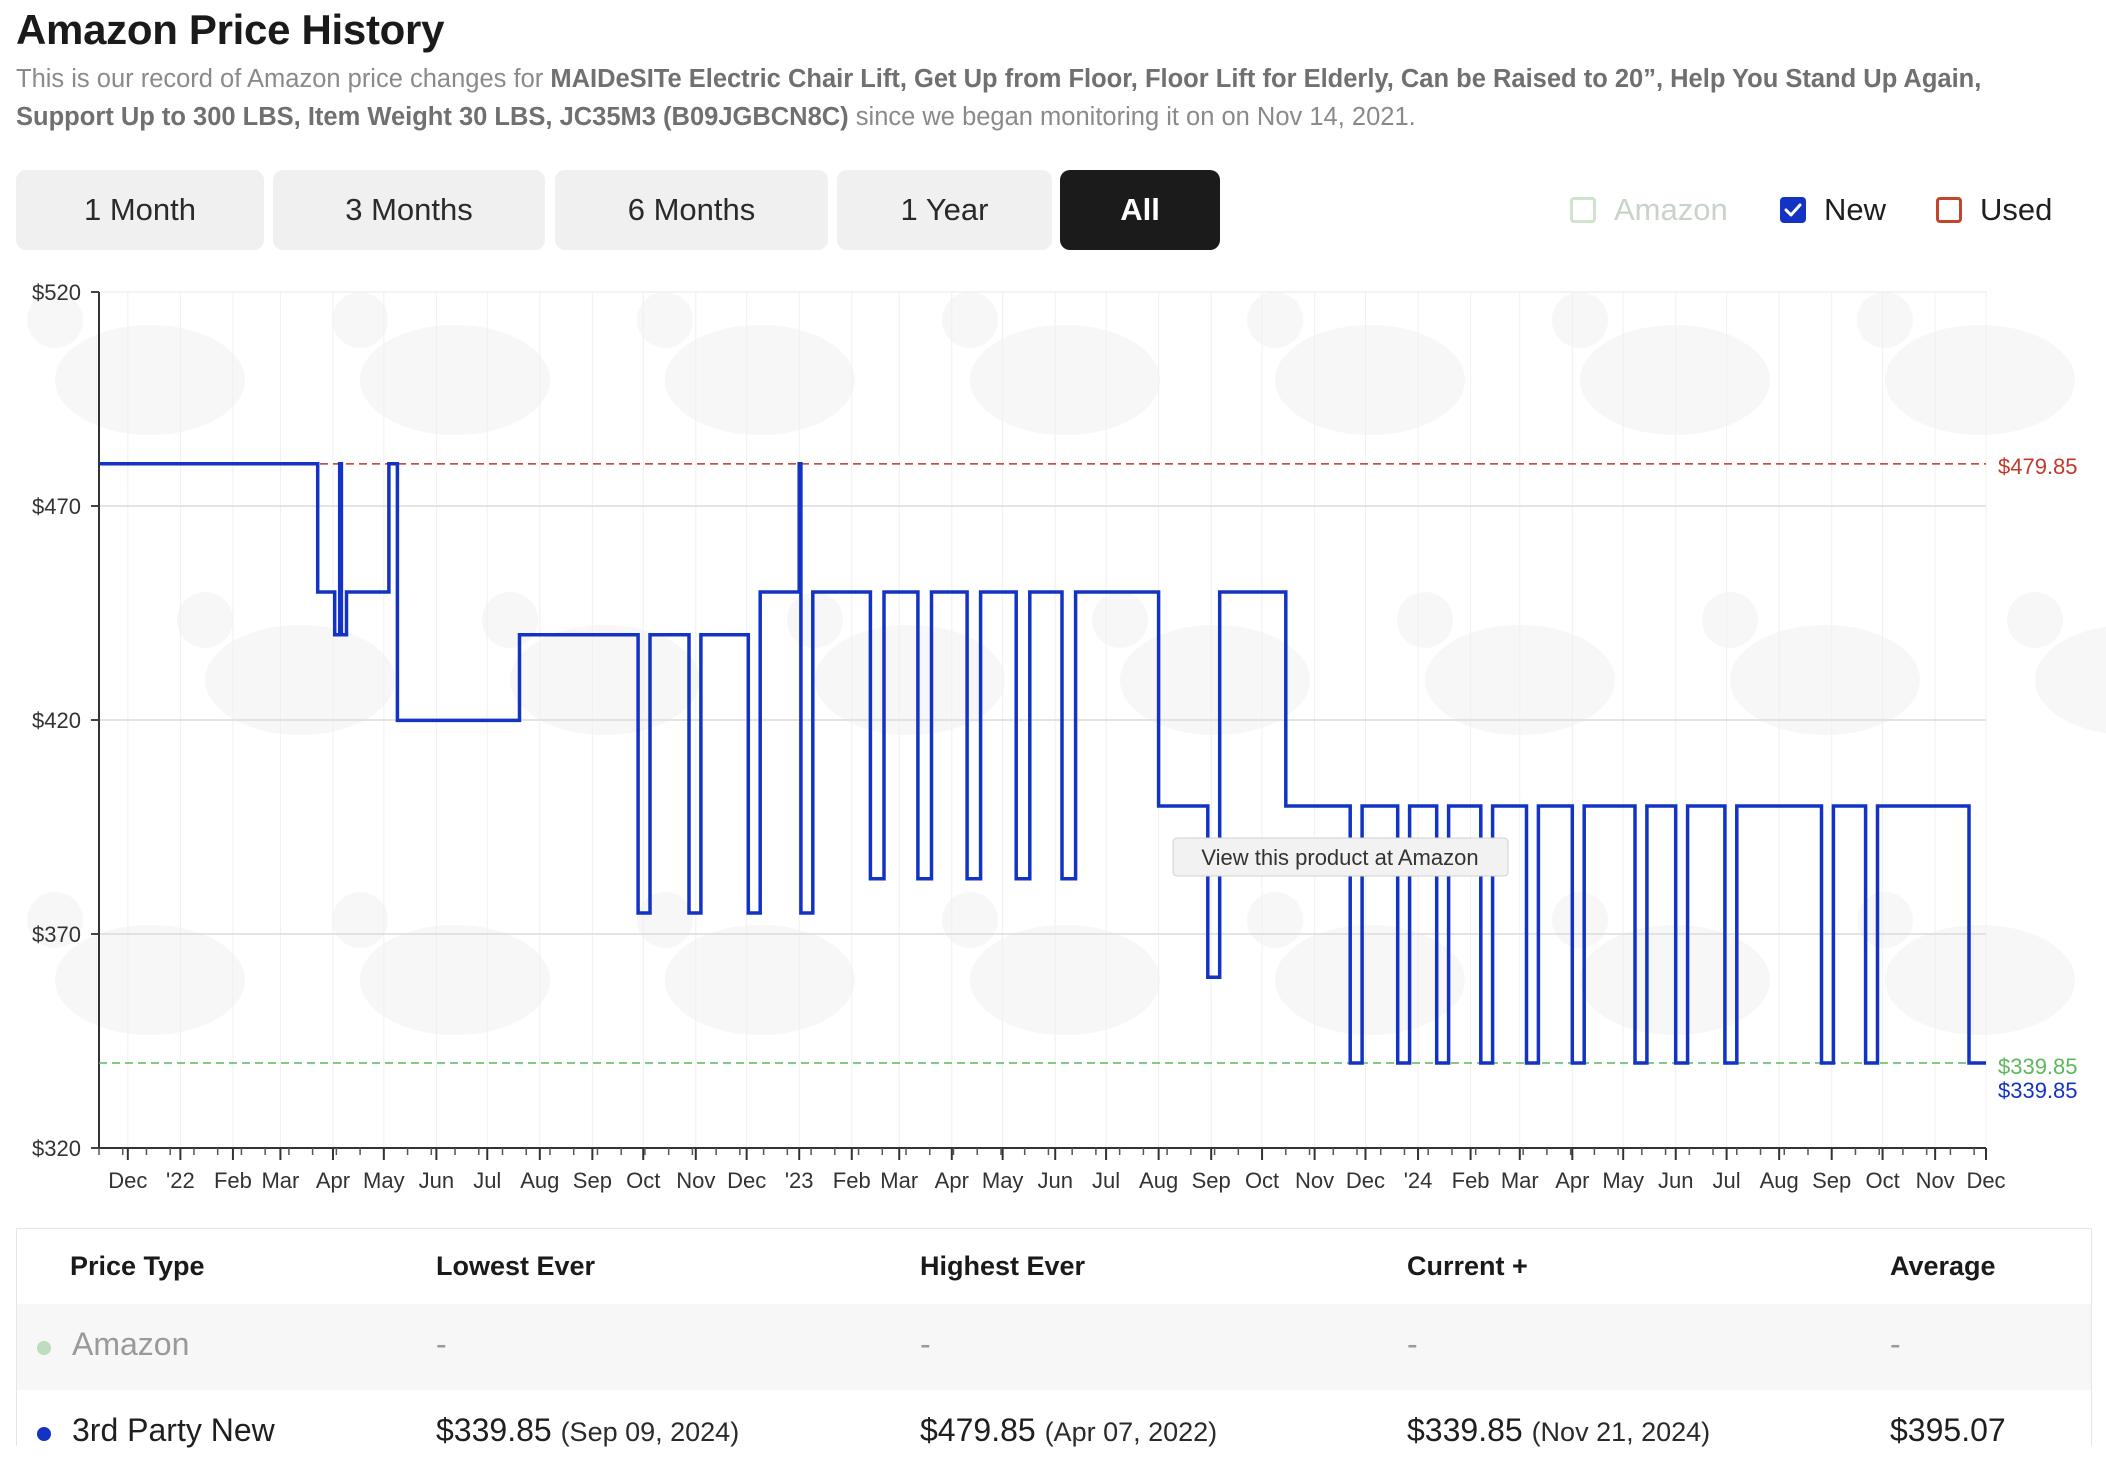  I want to click on y-tick-label: $320, so click(56, 1148).